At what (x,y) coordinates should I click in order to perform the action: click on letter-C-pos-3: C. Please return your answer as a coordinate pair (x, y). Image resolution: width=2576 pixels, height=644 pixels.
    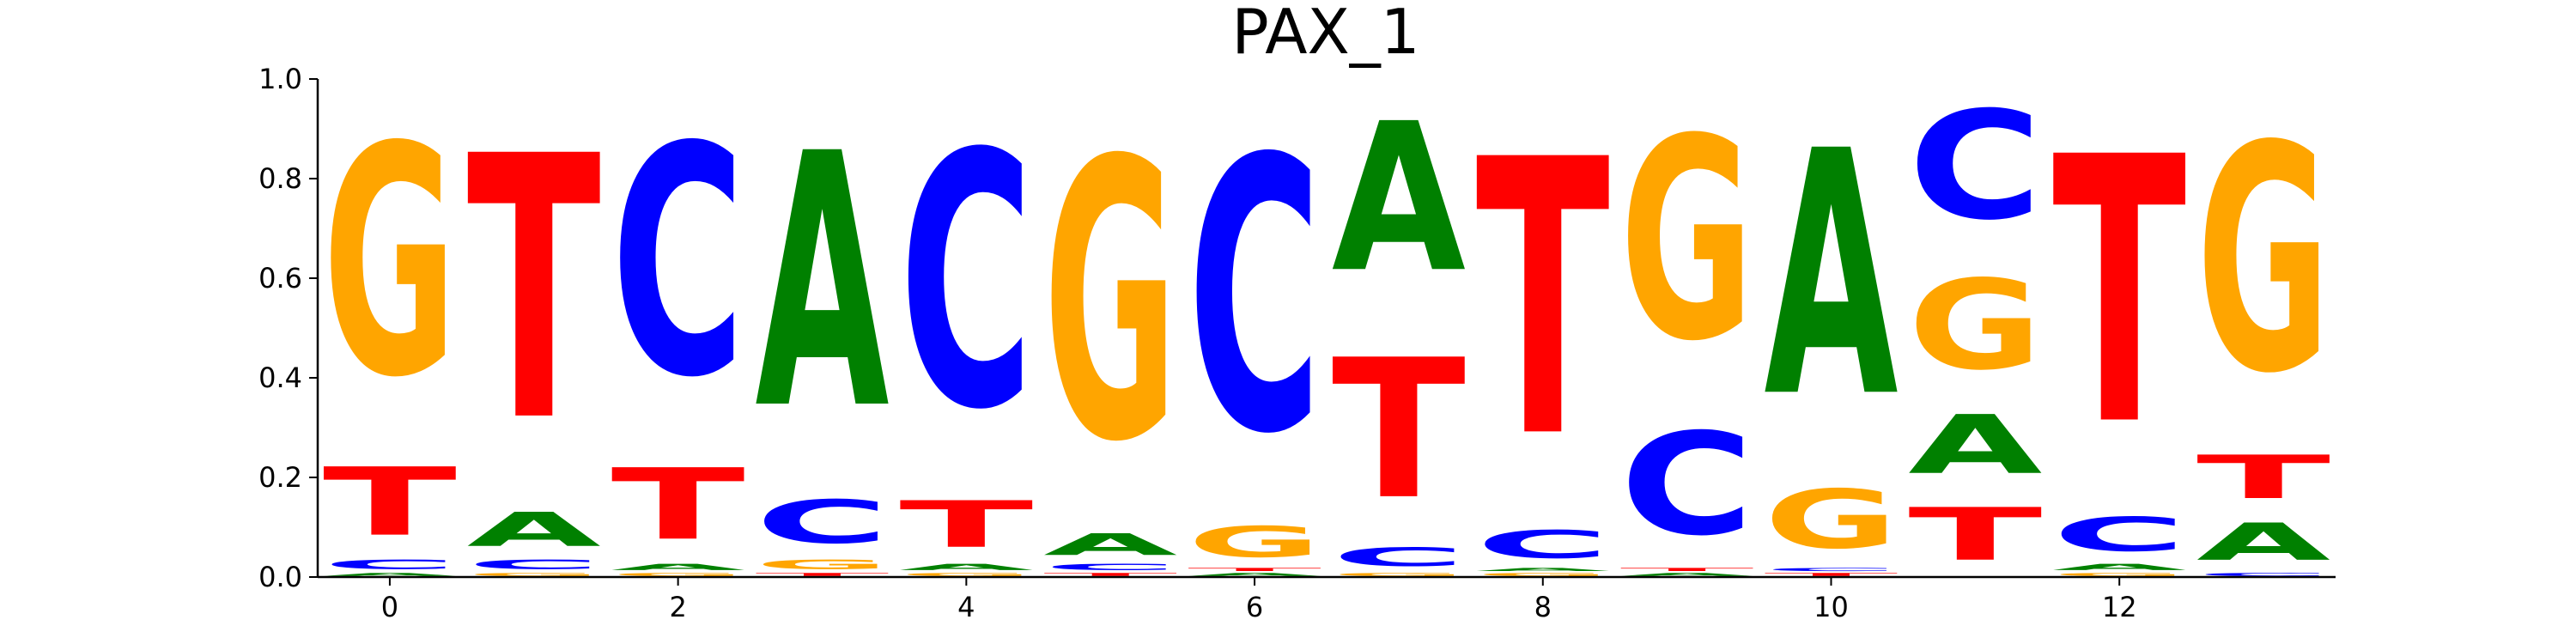
    Looking at the image, I should click on (822, 522).